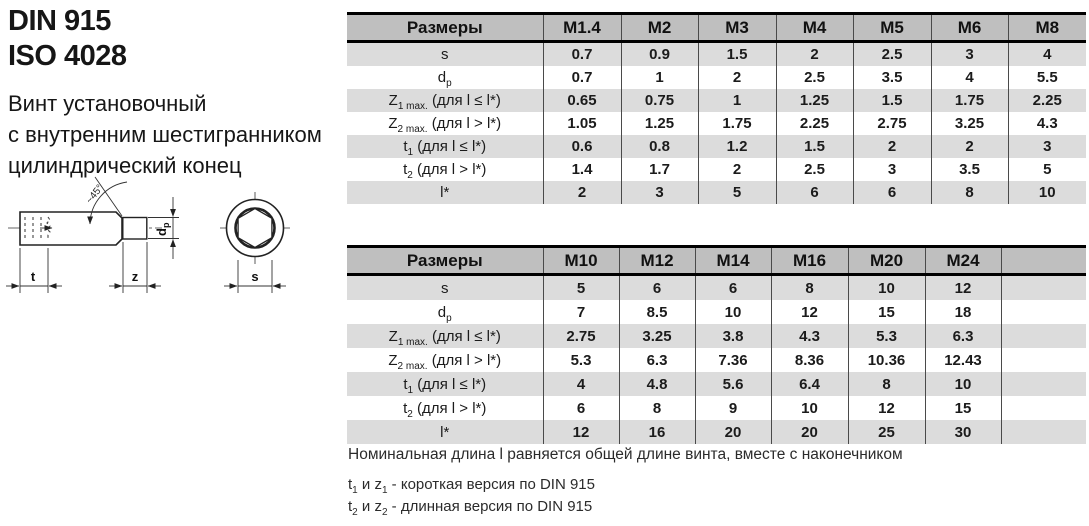 This screenshot has width=1089, height=526. What do you see at coordinates (969, 169) in the screenshot?
I see `dimension-value-cell: 3.5` at bounding box center [969, 169].